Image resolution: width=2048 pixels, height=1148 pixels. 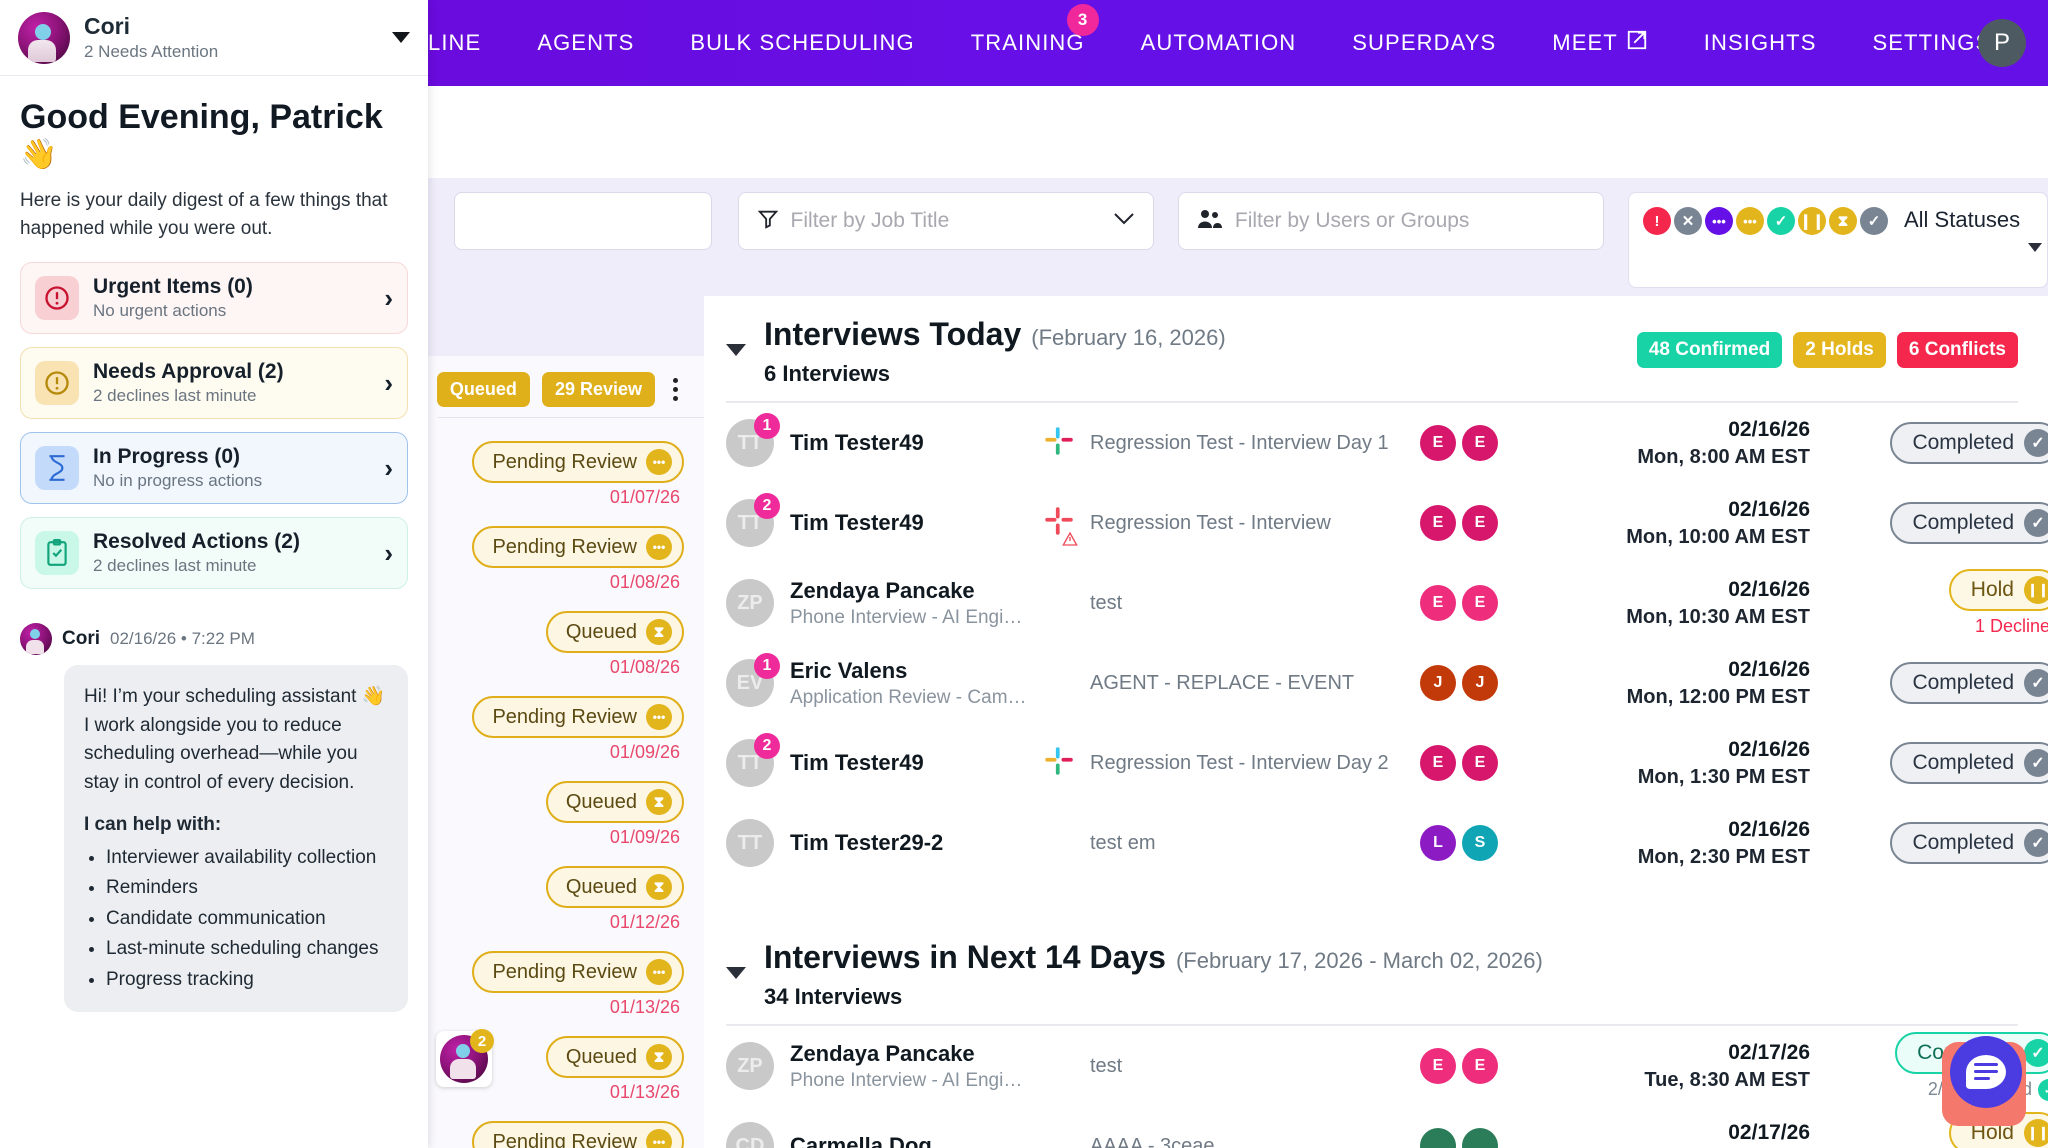 What do you see at coordinates (454, 43) in the screenshot?
I see `nav-item-line: LINE` at bounding box center [454, 43].